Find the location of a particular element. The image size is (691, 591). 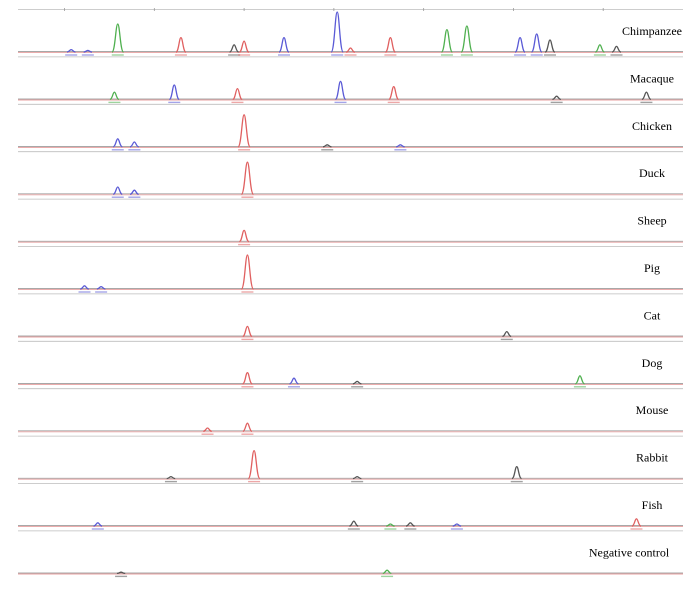

panel-duck: Duck is located at coordinates (350, 174).